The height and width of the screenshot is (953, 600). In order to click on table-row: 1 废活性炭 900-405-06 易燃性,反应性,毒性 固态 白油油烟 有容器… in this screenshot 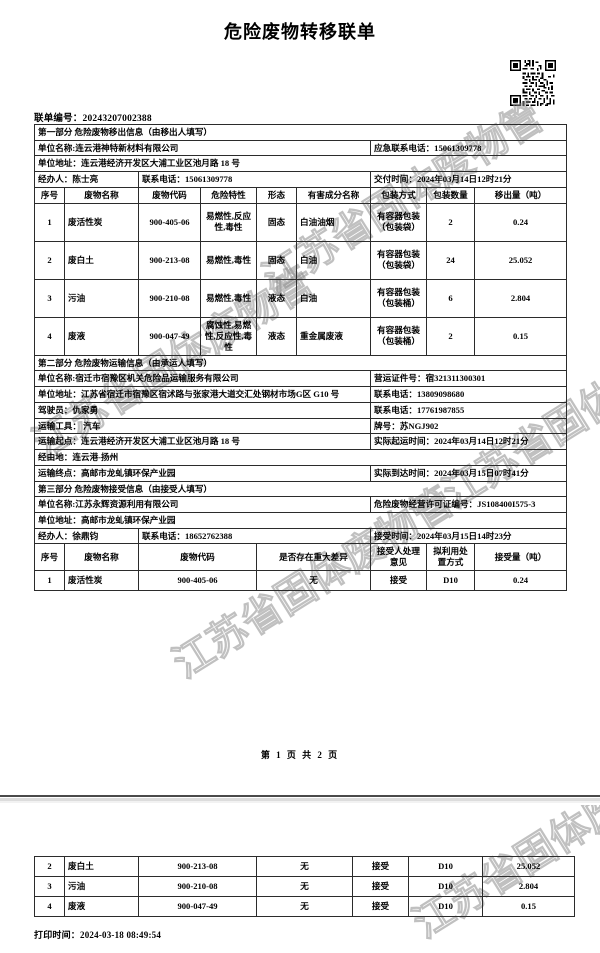, I will do `click(301, 222)`.